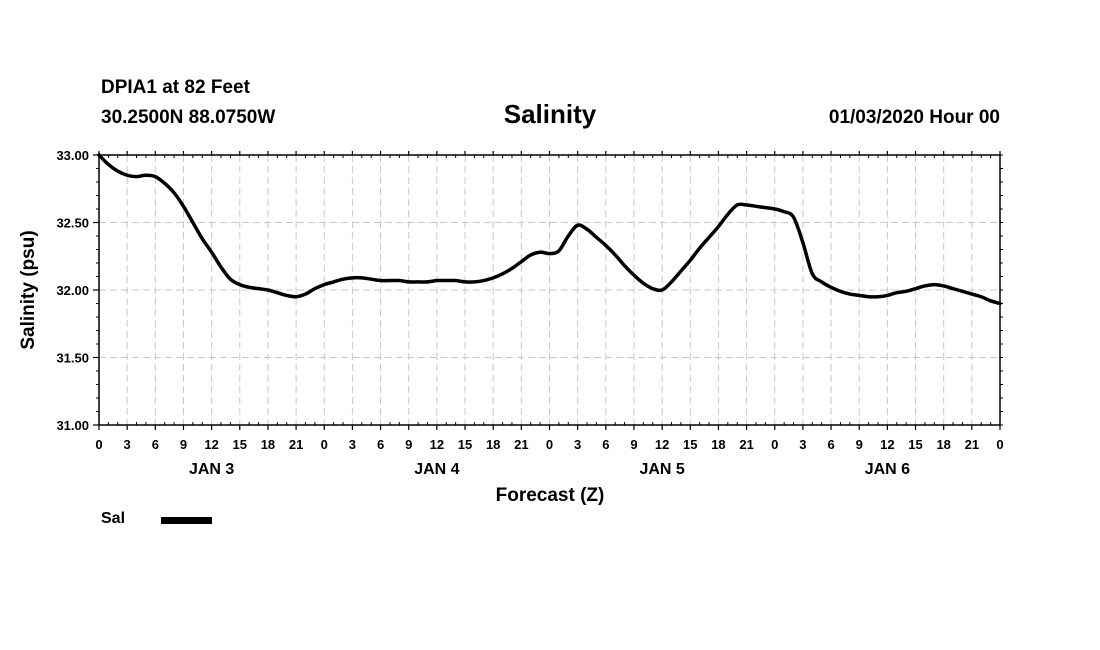  What do you see at coordinates (72, 155) in the screenshot?
I see `y-tick-label: 33.00` at bounding box center [72, 155].